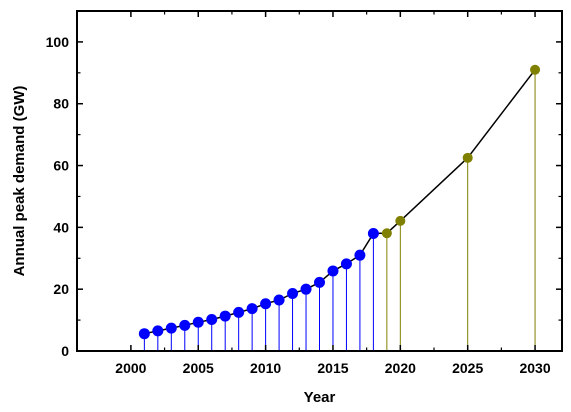 This screenshot has width=571, height=412. What do you see at coordinates (19, 181) in the screenshot?
I see `y-axis-title: Annual peak demand (GW)` at bounding box center [19, 181].